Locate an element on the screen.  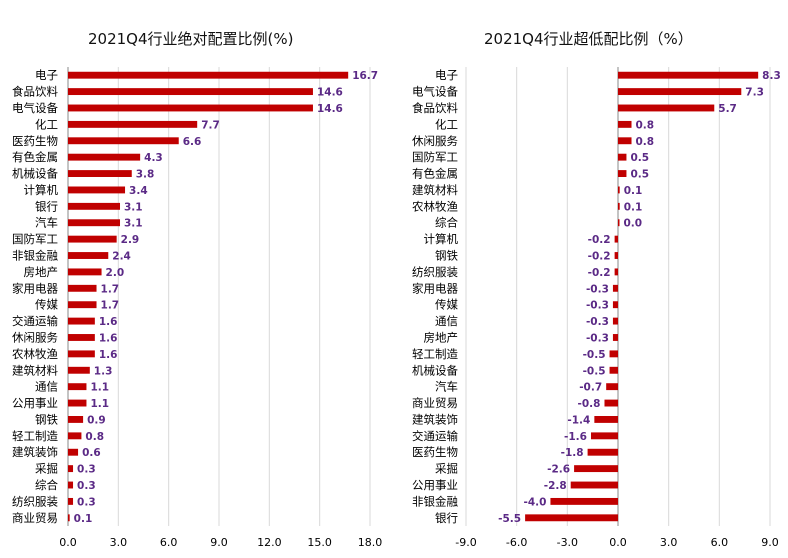
right-value-label: -1.4 is located at coordinates (578, 420).